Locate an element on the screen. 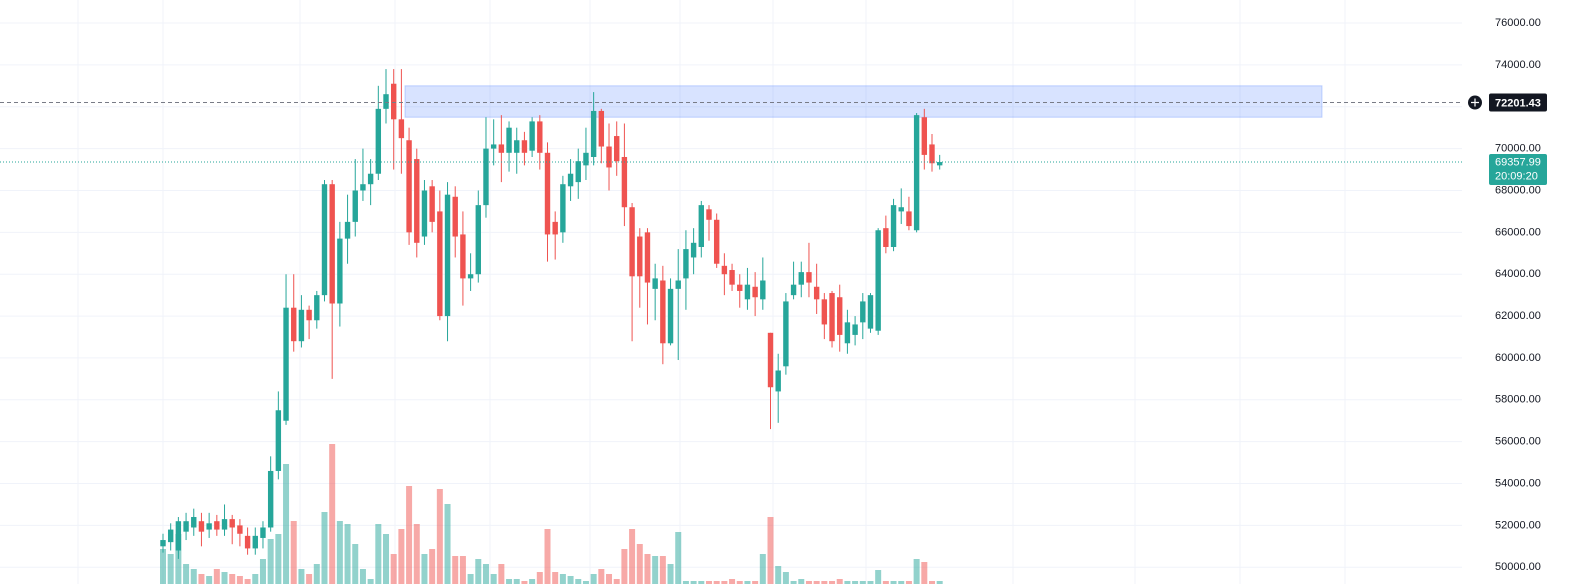 The width and height of the screenshot is (1571, 584). y-tick-label: 50000.00 is located at coordinates (1518, 567).